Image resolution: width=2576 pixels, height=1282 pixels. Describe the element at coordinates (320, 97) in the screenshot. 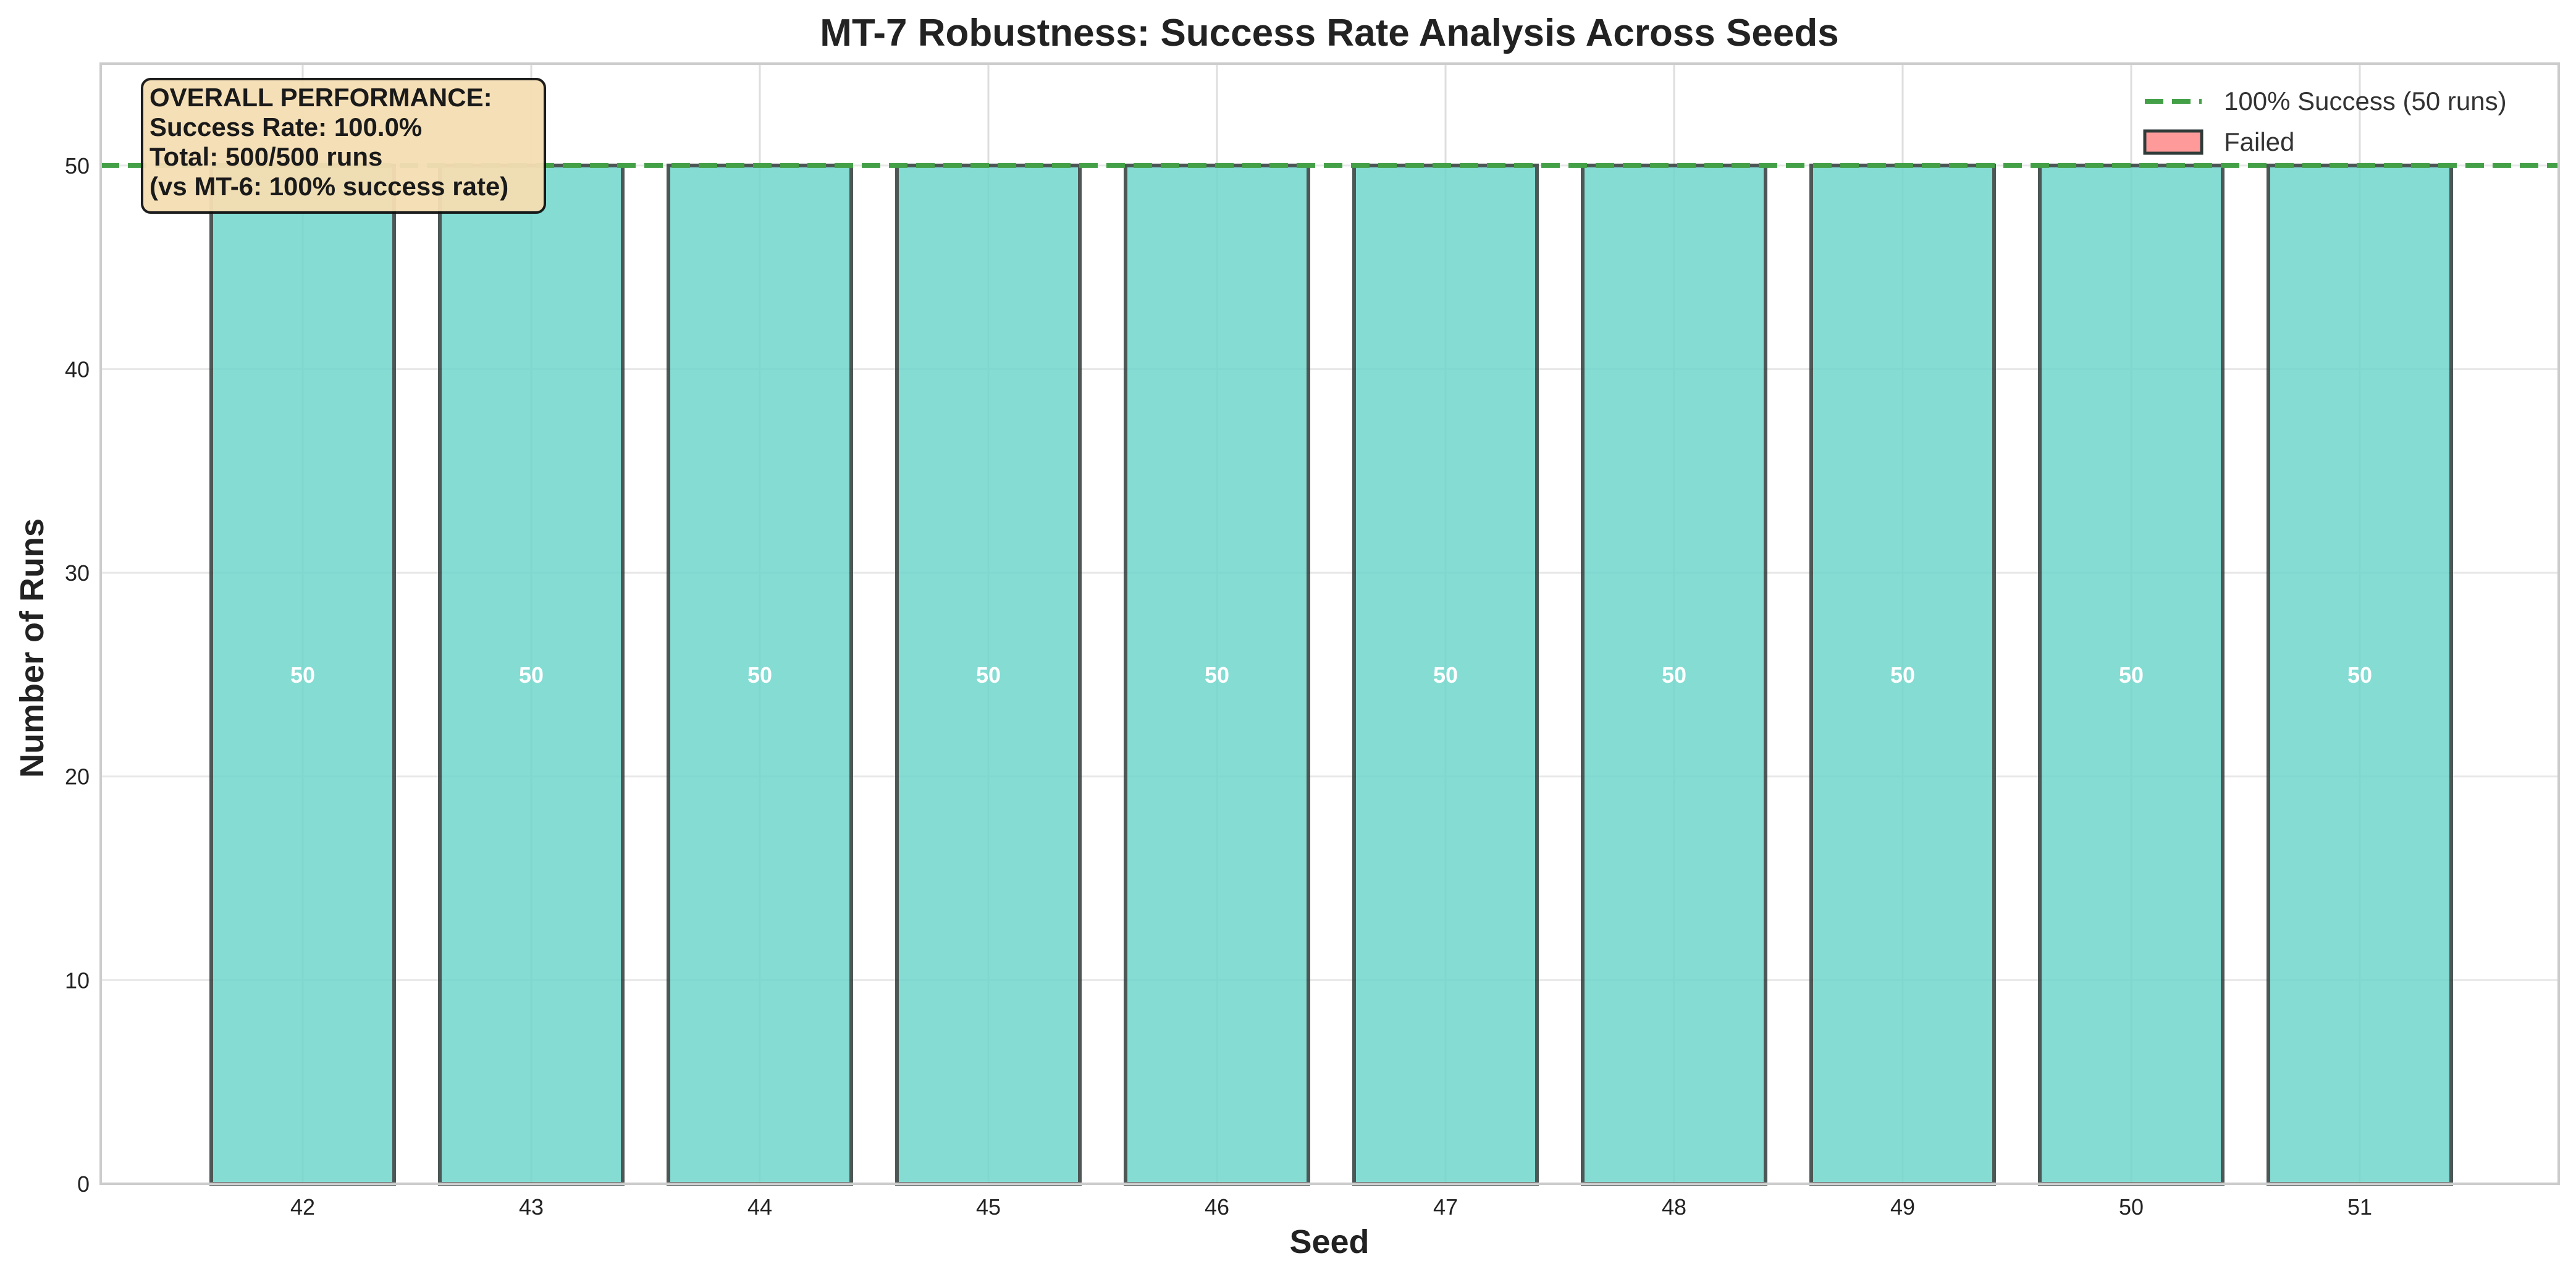

I see `annotation-line: OVERALL PERFORMANCE:` at that location.